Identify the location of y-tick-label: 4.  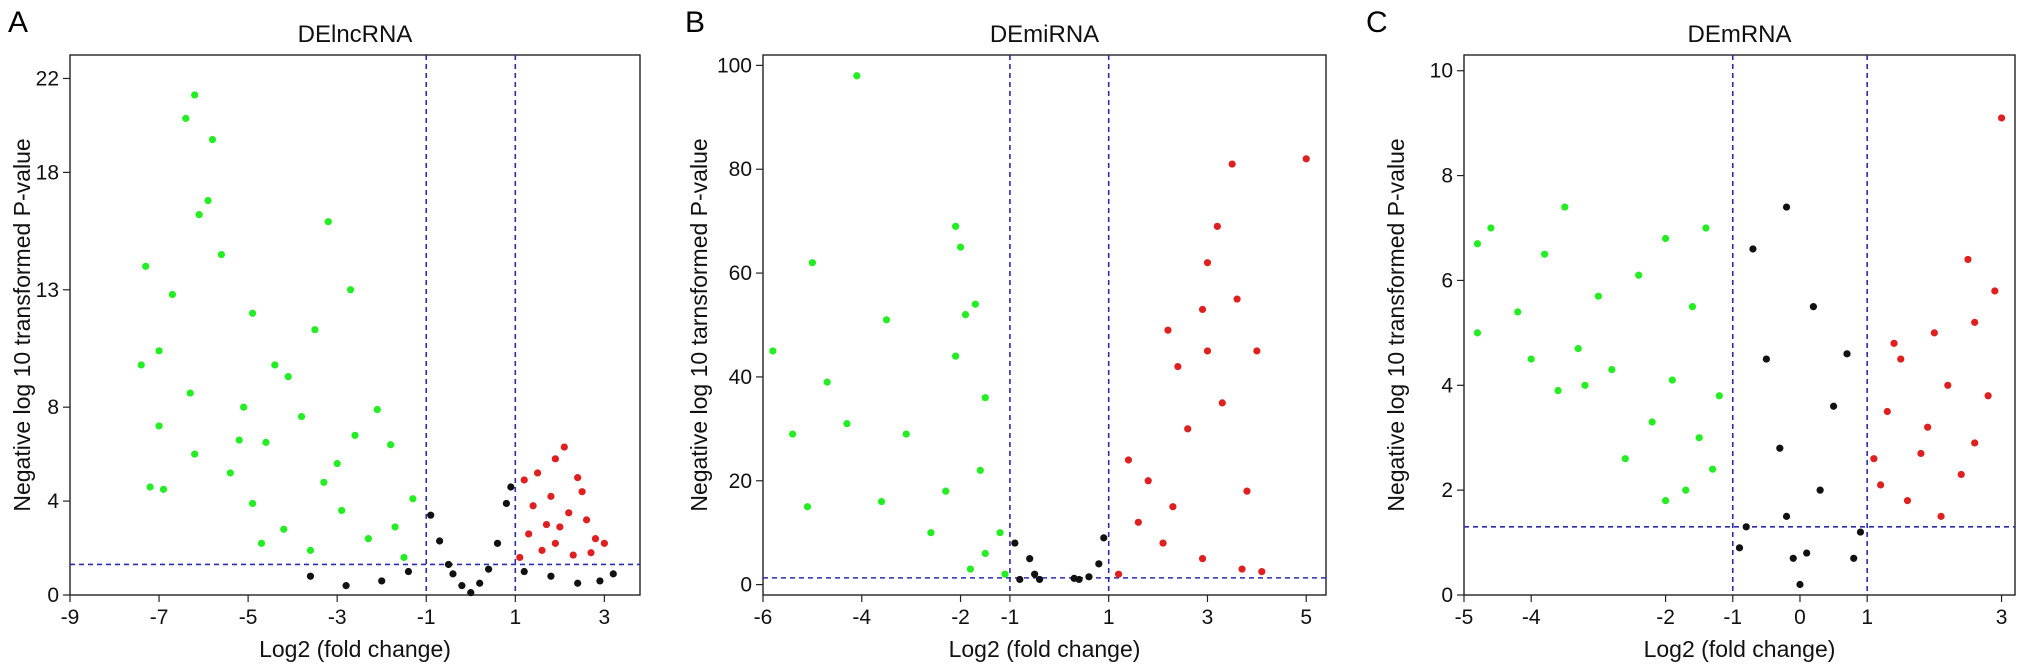
(1447, 385).